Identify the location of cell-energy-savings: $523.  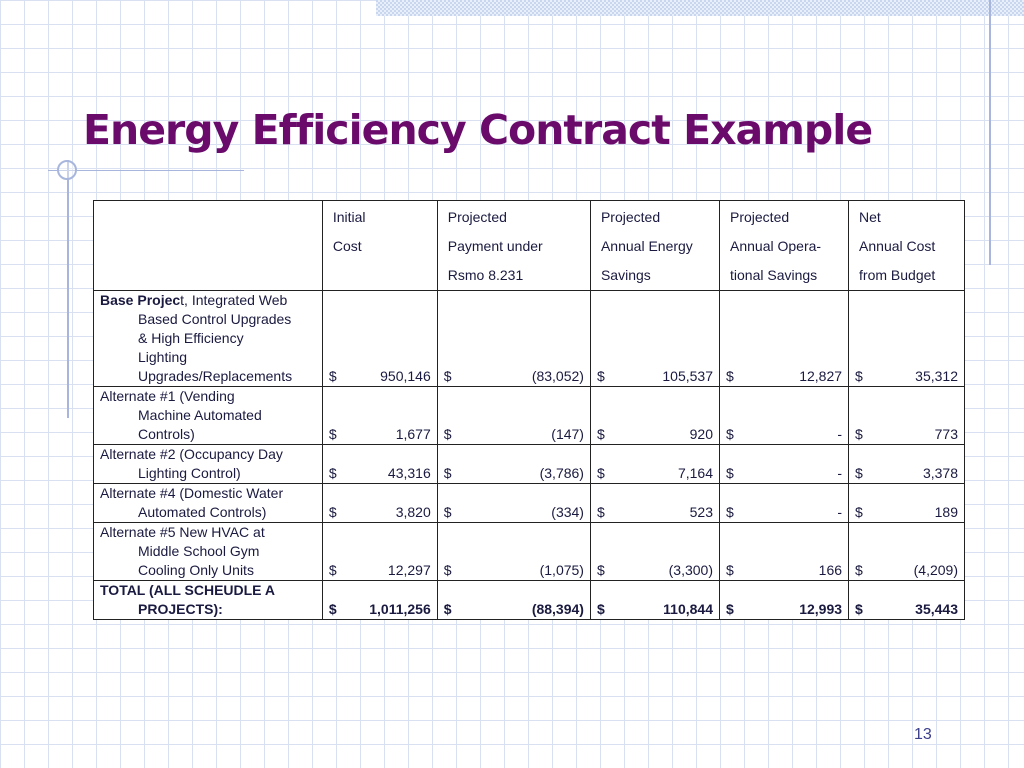
(655, 503).